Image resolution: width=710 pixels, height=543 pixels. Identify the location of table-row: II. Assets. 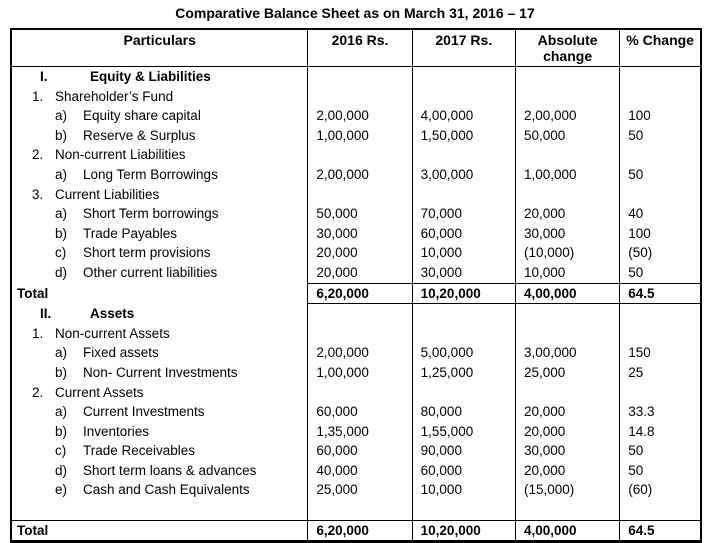
(356, 313).